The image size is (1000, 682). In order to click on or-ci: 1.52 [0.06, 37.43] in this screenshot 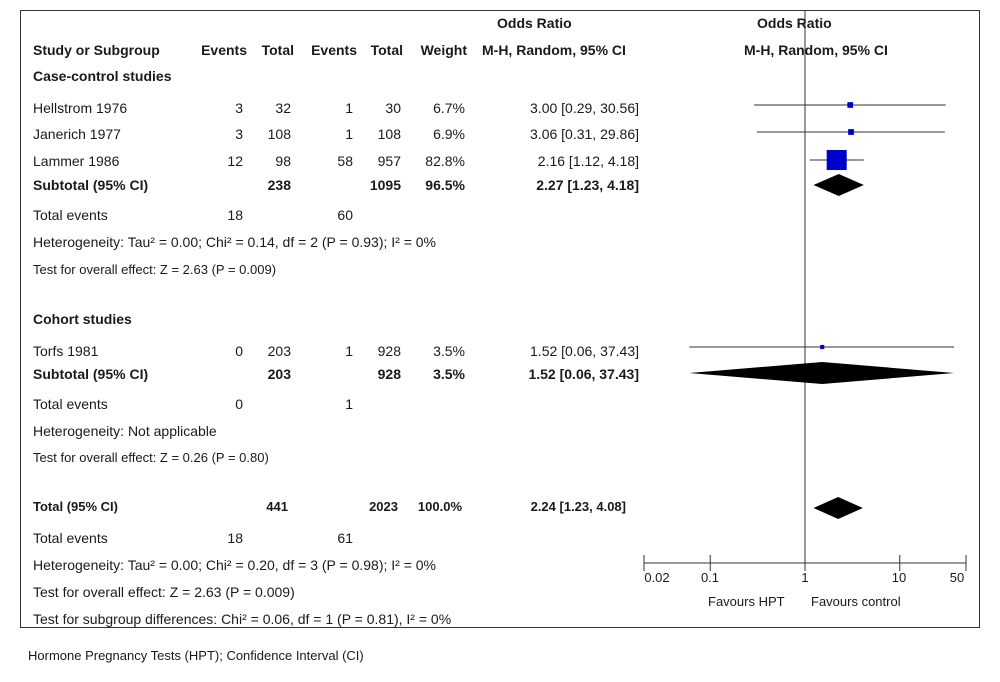, I will do `click(584, 351)`.